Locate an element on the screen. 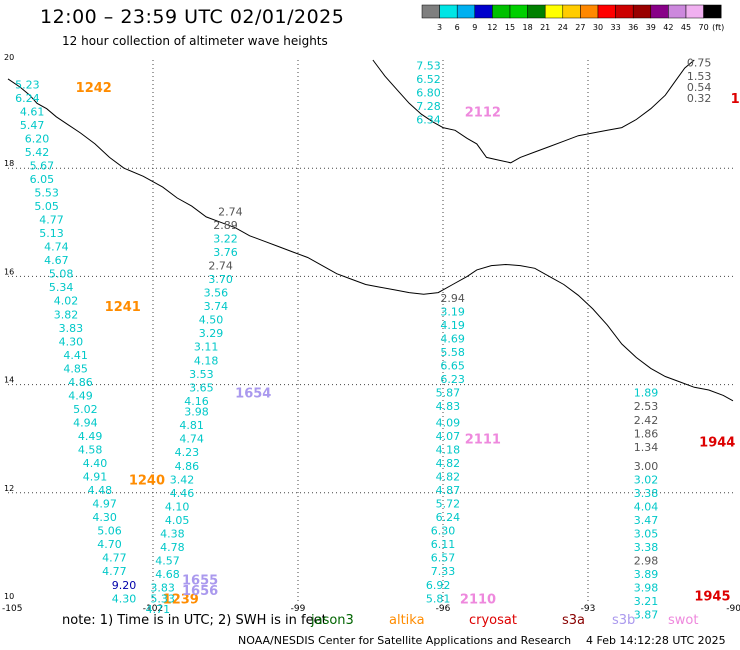 This screenshot has width=740, height=650. swh-value: 2.42 is located at coordinates (646, 420).